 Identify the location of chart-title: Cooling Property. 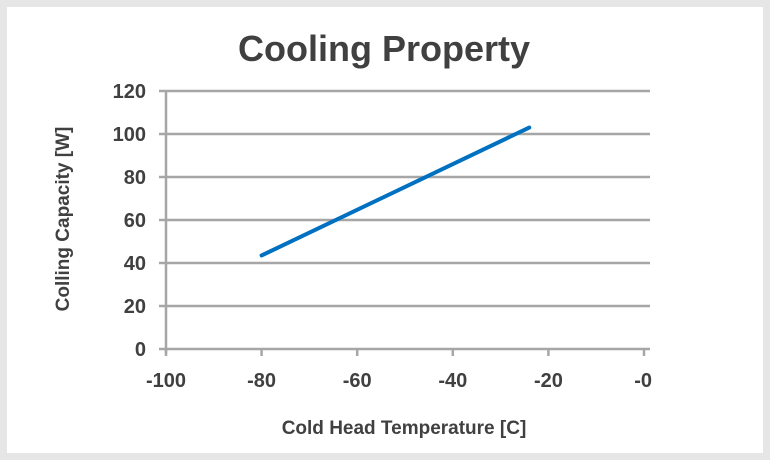
(384, 48).